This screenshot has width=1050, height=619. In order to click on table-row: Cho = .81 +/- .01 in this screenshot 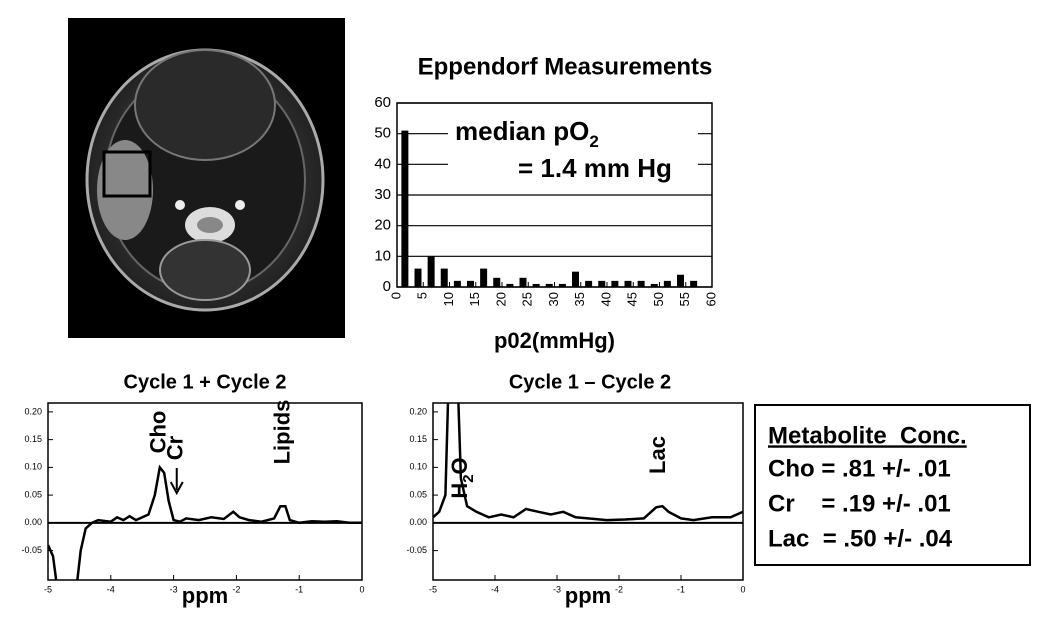, I will do `click(859, 468)`.